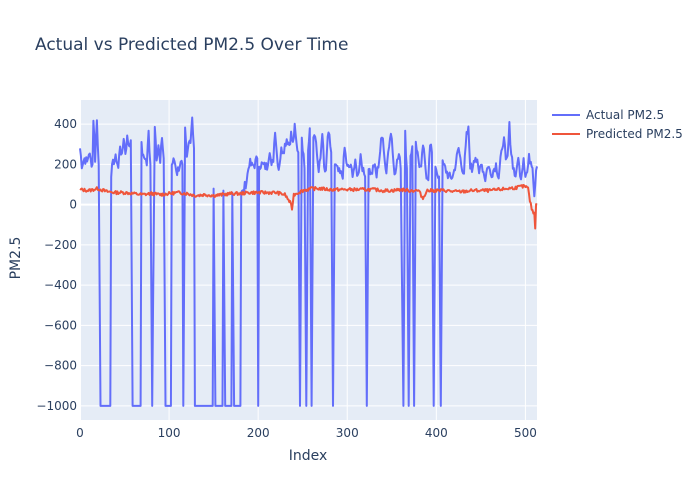 The image size is (700, 500). I want to click on x-tick-label: 100, so click(169, 433).